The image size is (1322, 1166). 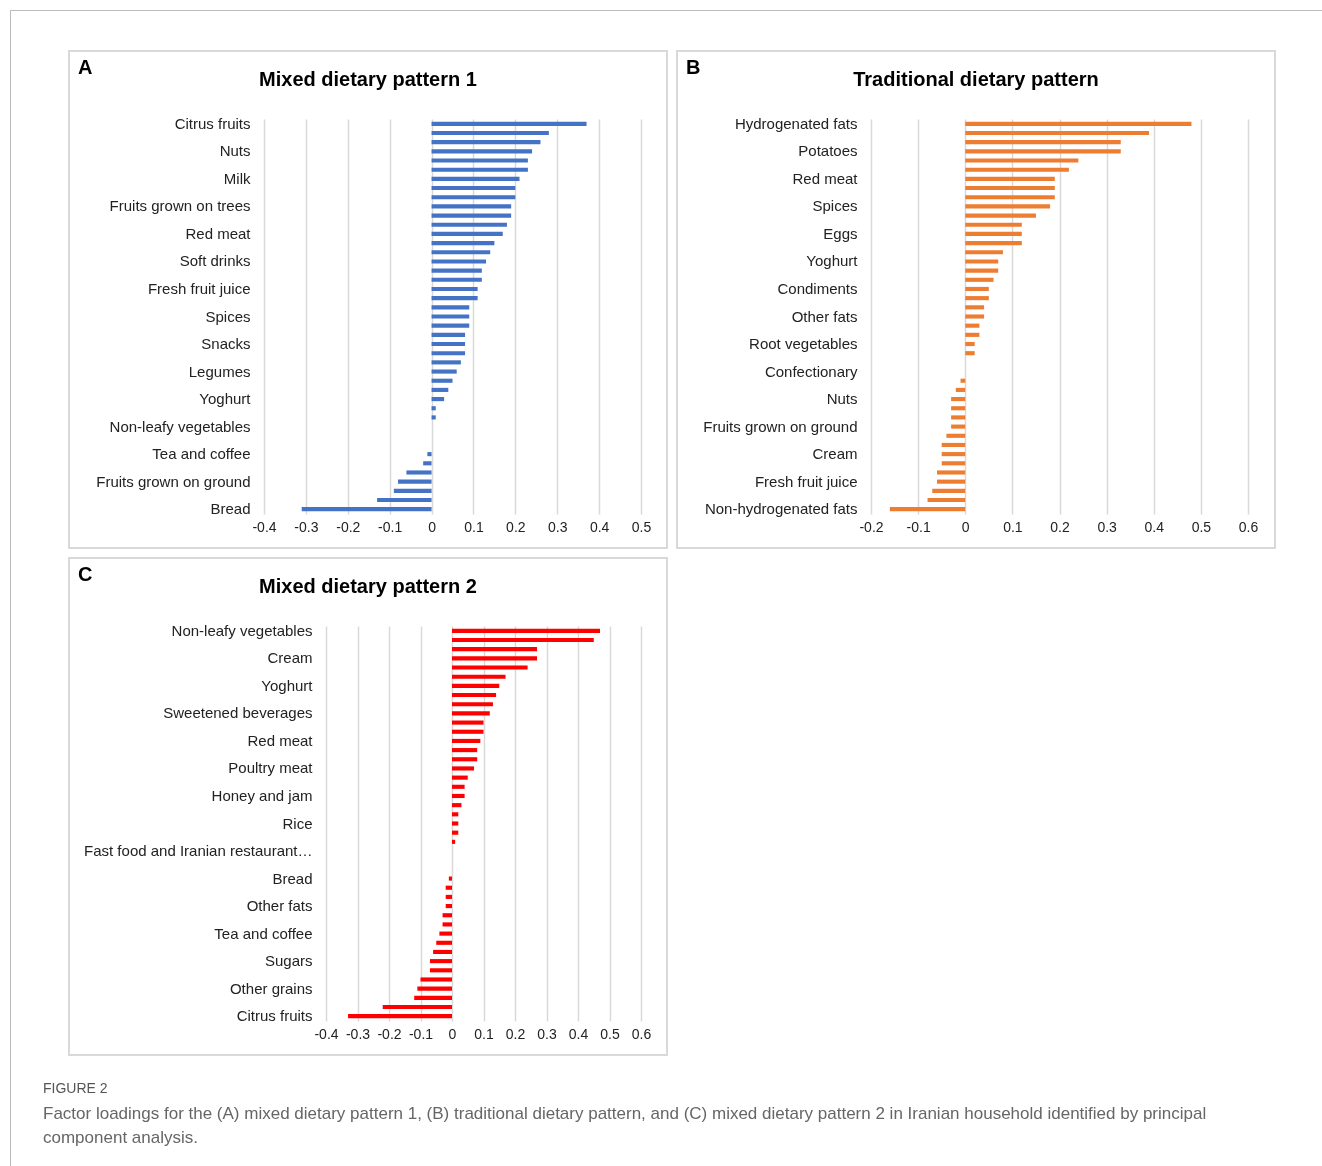 What do you see at coordinates (452, 1033) in the screenshot?
I see `x-tick-label: 0` at bounding box center [452, 1033].